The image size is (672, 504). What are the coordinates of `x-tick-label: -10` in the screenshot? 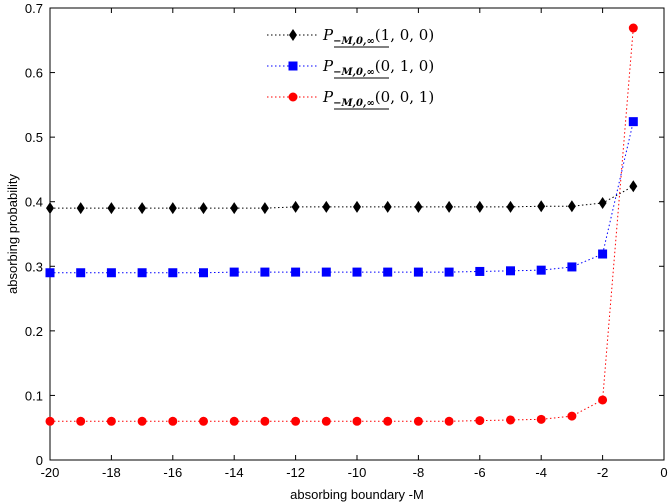 It's located at (357, 472).